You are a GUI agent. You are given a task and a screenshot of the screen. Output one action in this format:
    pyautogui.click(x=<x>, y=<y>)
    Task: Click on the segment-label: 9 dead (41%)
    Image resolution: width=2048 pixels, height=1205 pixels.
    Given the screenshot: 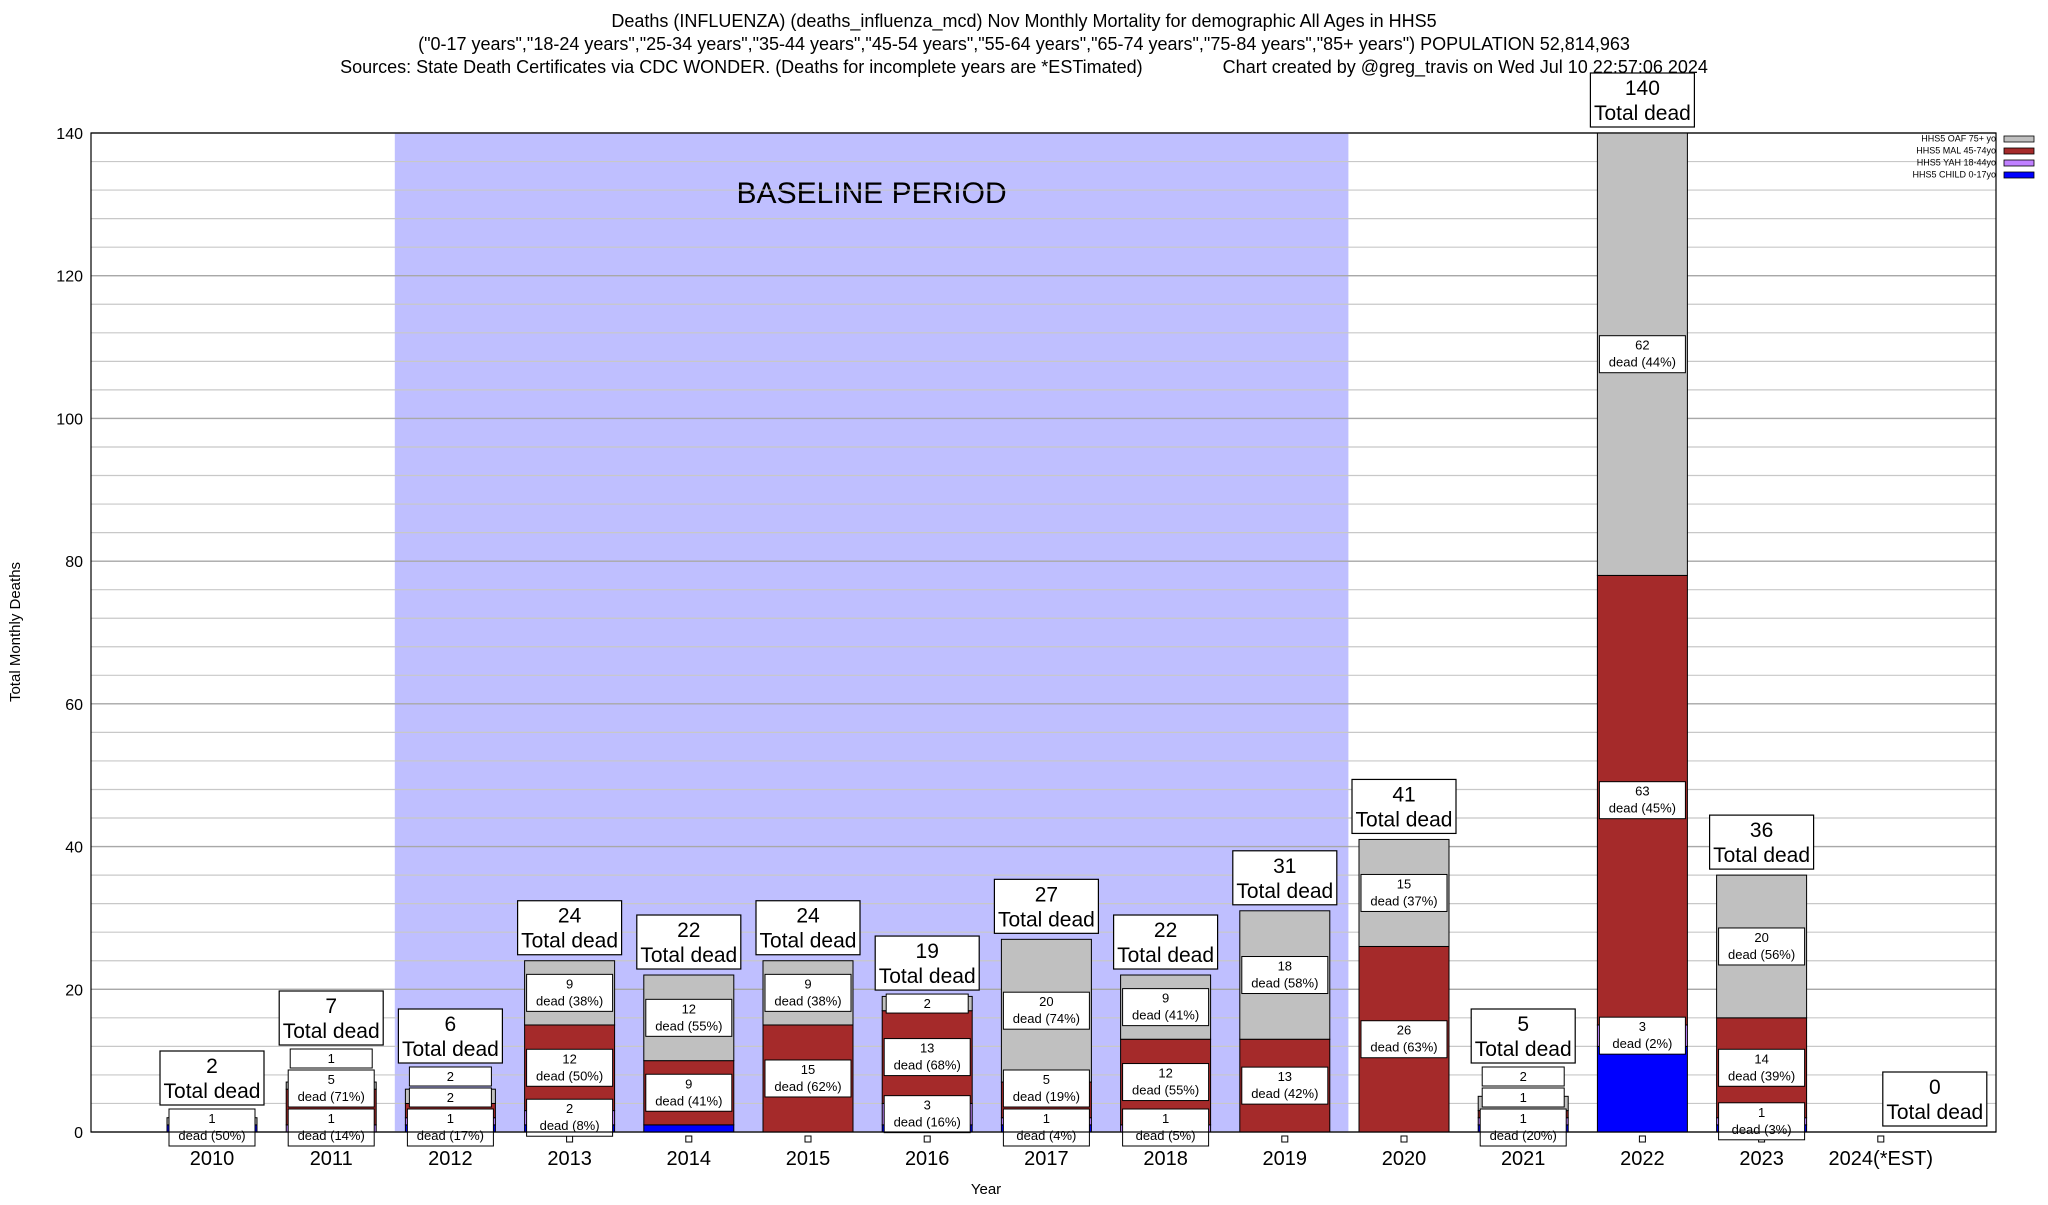 What is the action you would take?
    pyautogui.click(x=689, y=1092)
    